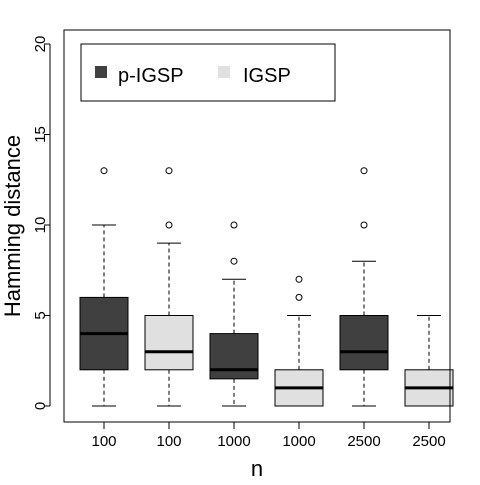 The image size is (480, 485). I want to click on legend-label-igsp: IGSP, so click(267, 76).